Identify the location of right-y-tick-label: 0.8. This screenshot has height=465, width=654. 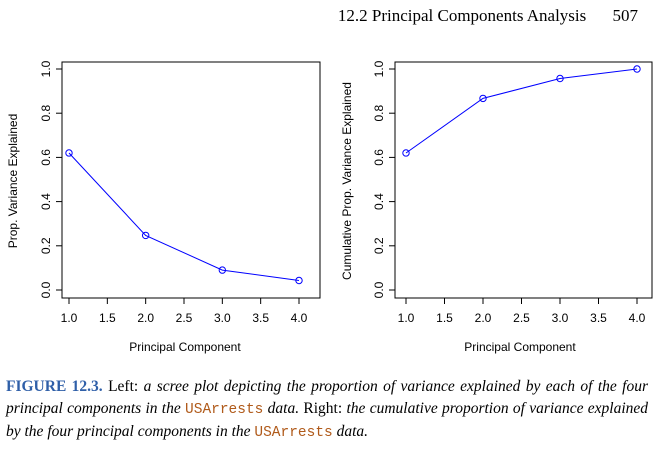
(379, 113).